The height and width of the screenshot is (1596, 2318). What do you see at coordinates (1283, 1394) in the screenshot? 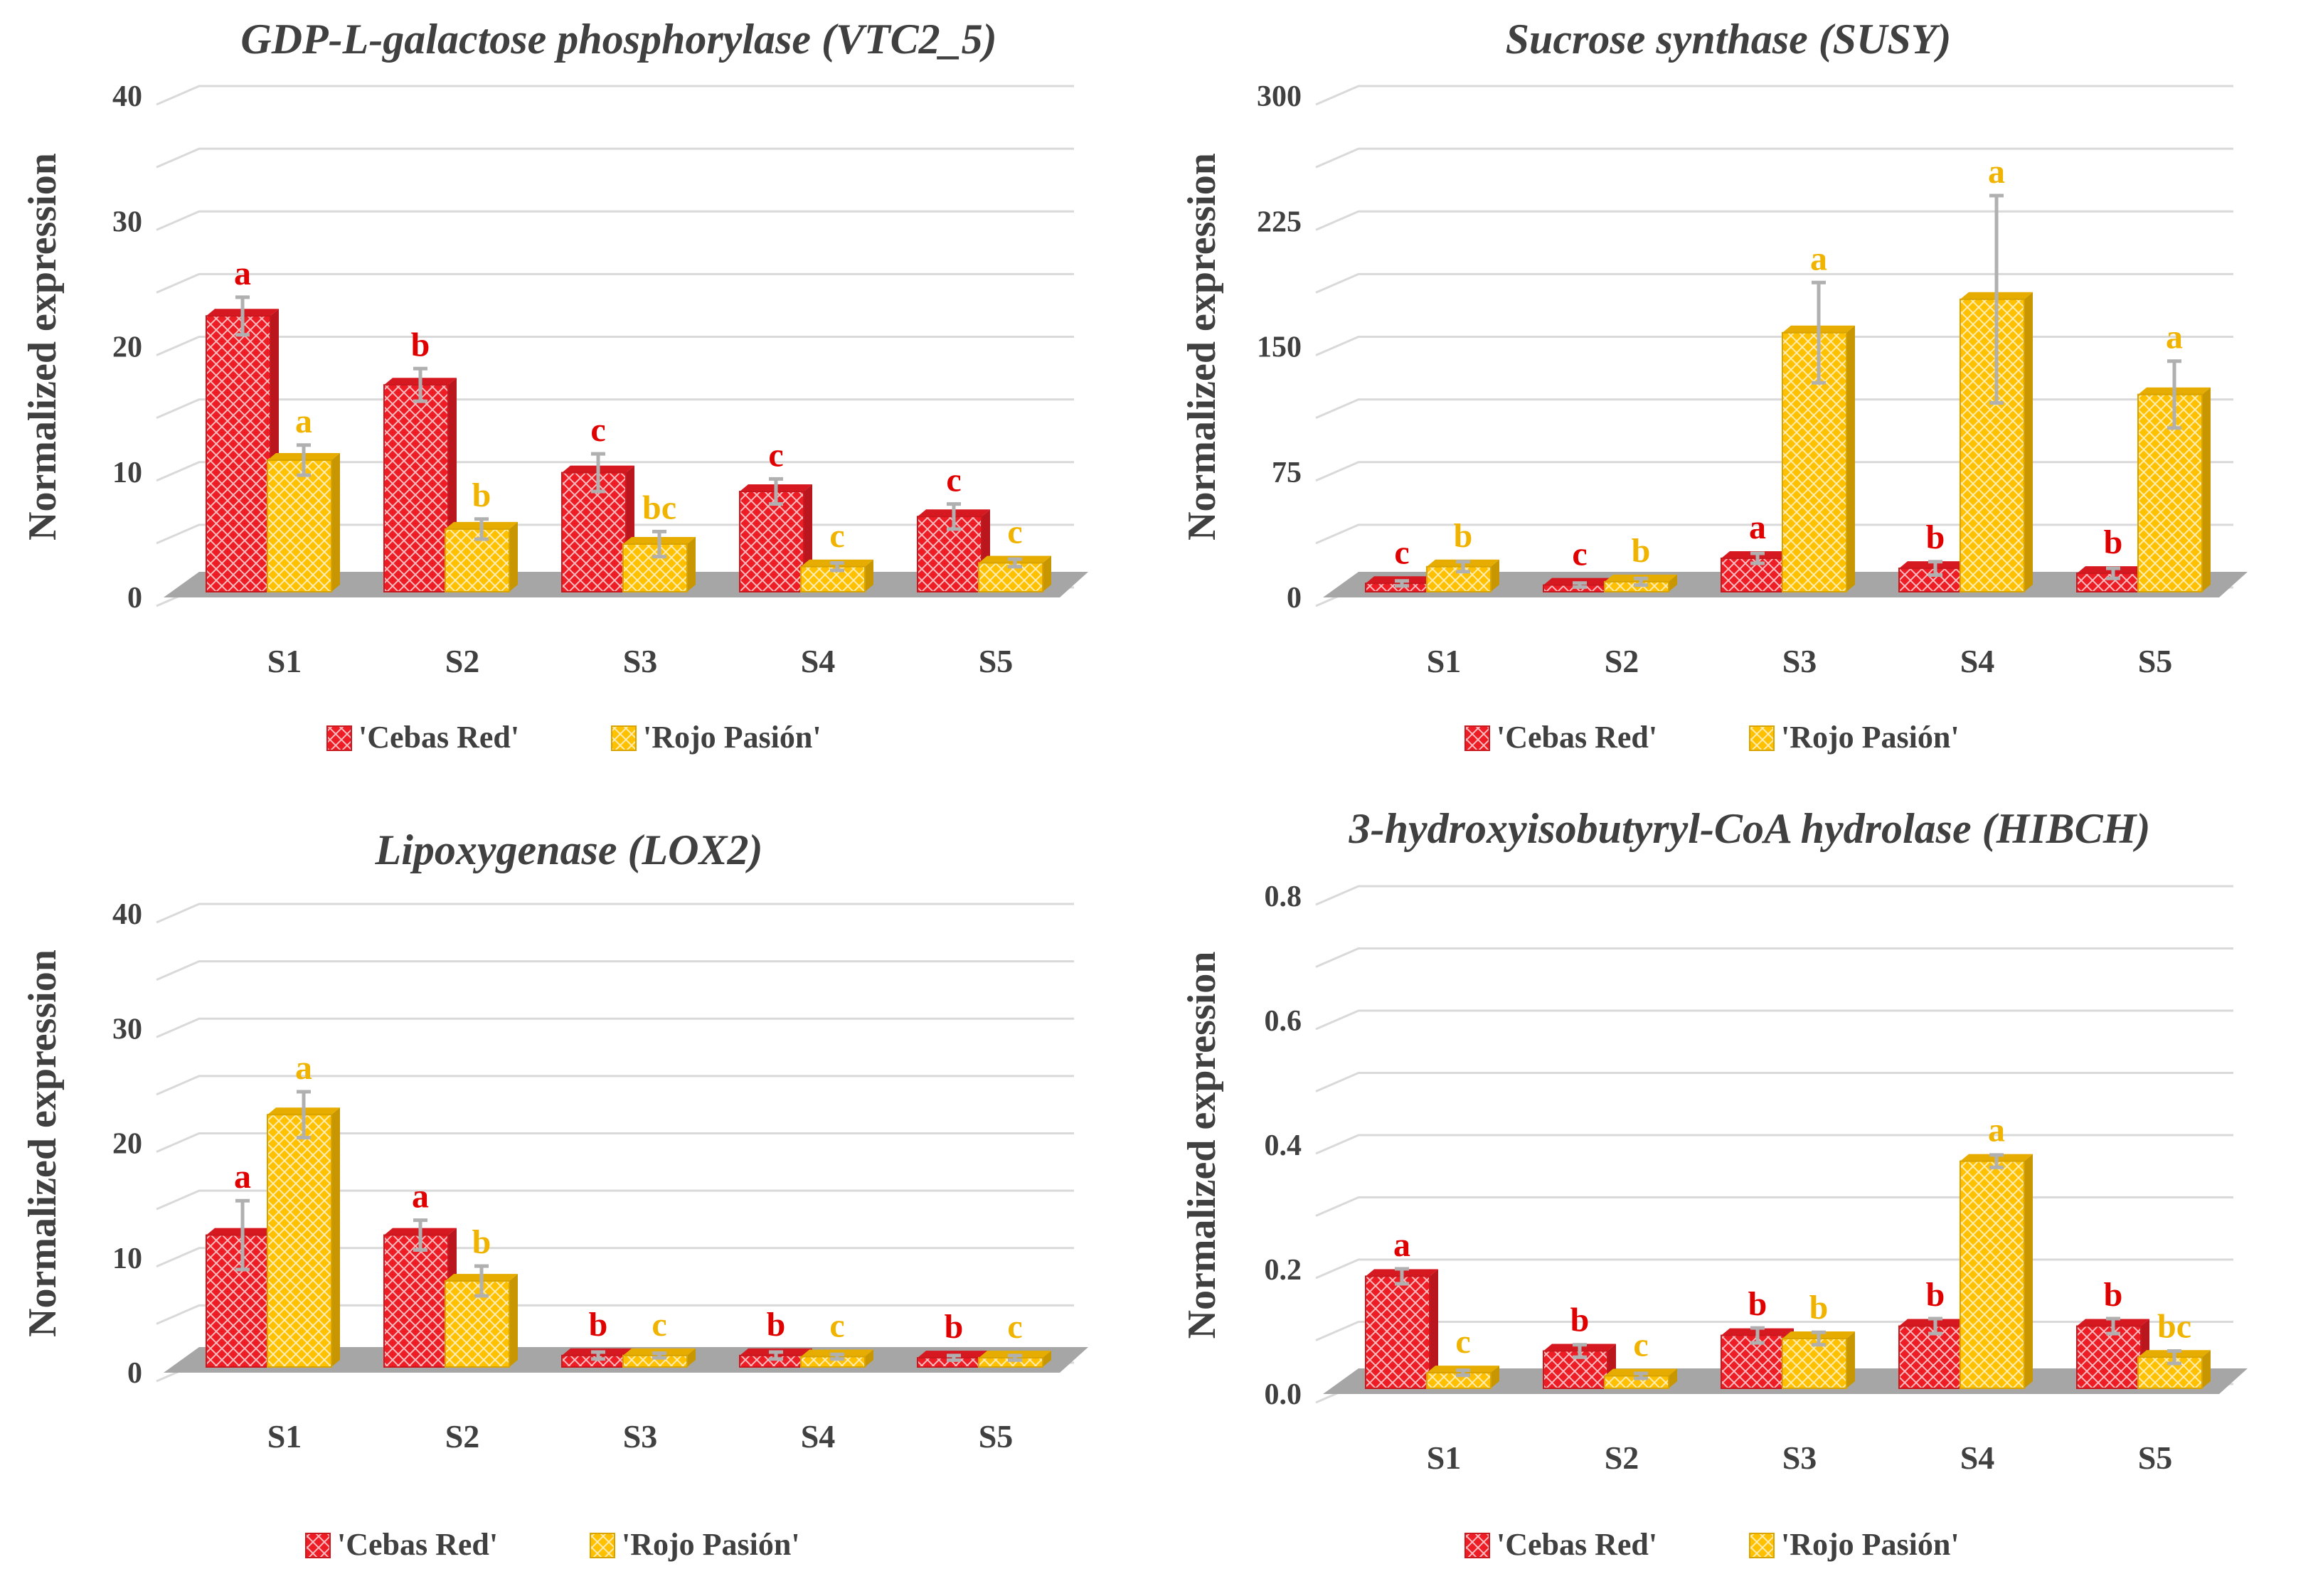
I see `y-tick-label: 0.0` at bounding box center [1283, 1394].